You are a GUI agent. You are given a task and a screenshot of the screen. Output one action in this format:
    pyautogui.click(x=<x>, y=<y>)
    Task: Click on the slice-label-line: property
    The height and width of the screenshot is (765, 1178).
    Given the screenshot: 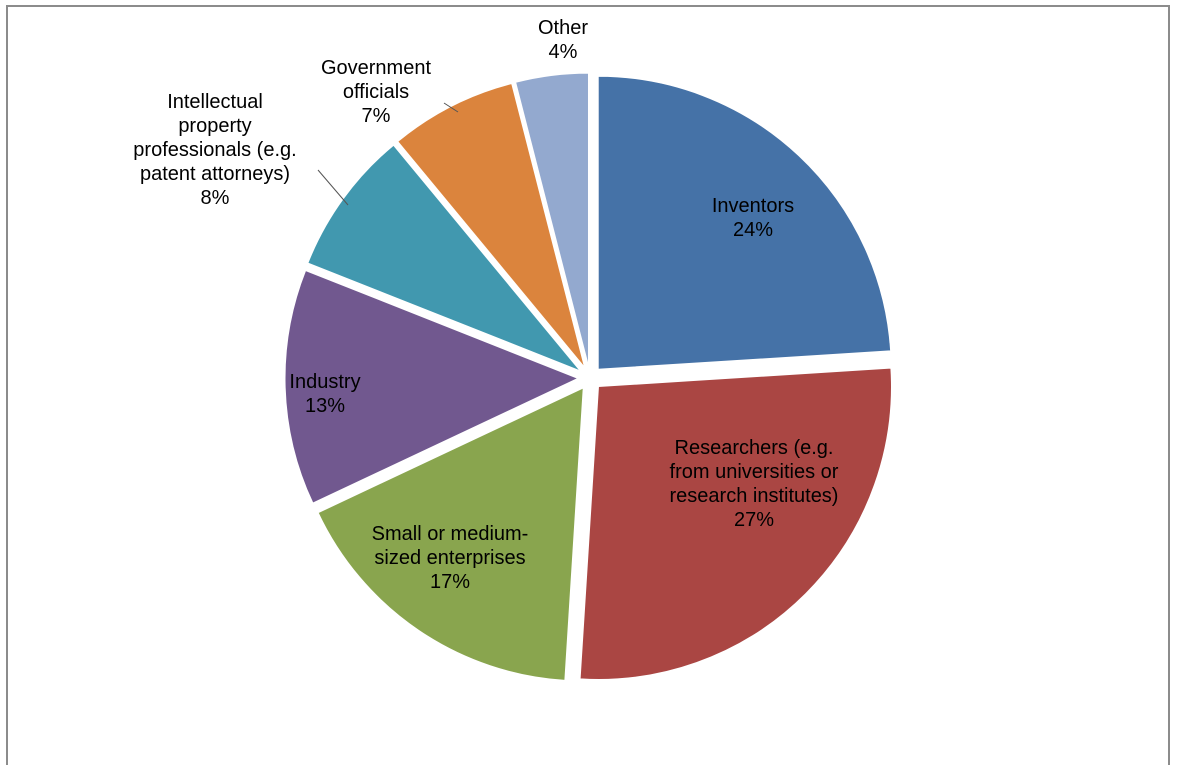 What is the action you would take?
    pyautogui.click(x=214, y=126)
    